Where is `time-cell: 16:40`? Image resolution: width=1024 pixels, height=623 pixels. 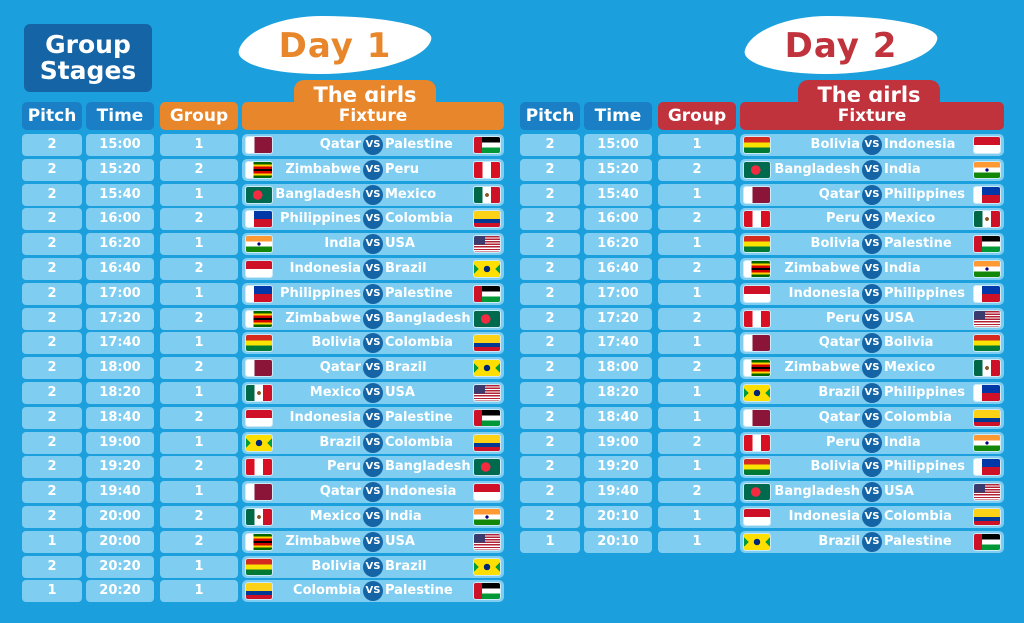 time-cell: 16:40 is located at coordinates (618, 269).